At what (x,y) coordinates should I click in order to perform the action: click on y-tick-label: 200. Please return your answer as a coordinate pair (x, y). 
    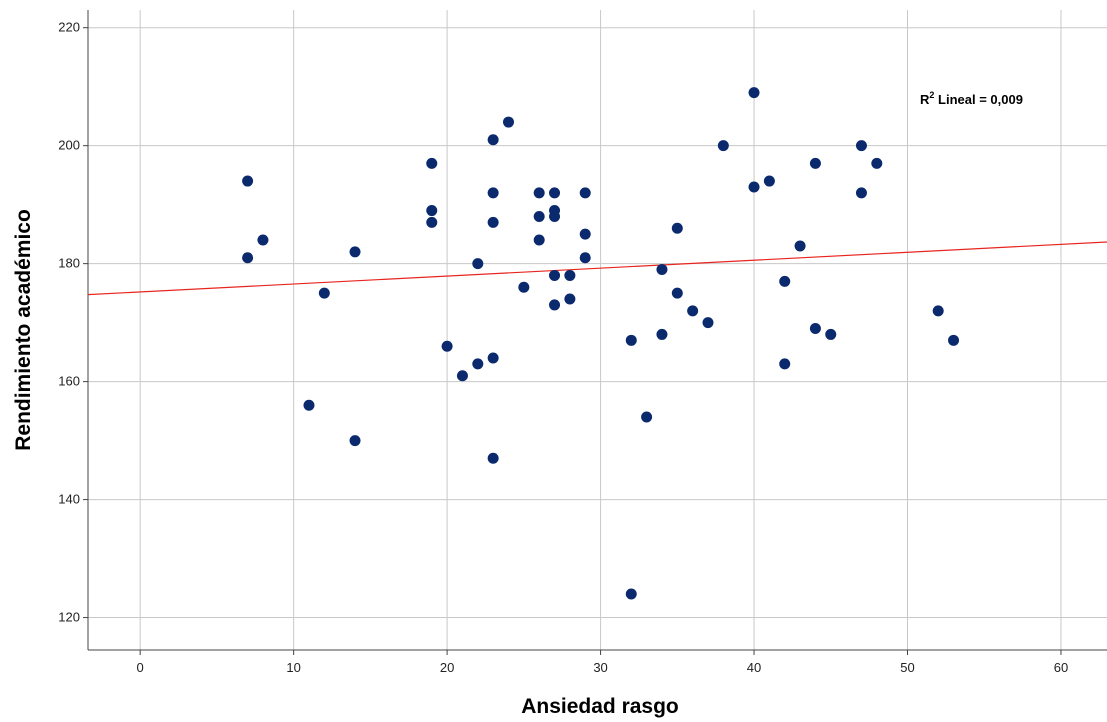
    Looking at the image, I should click on (69, 145).